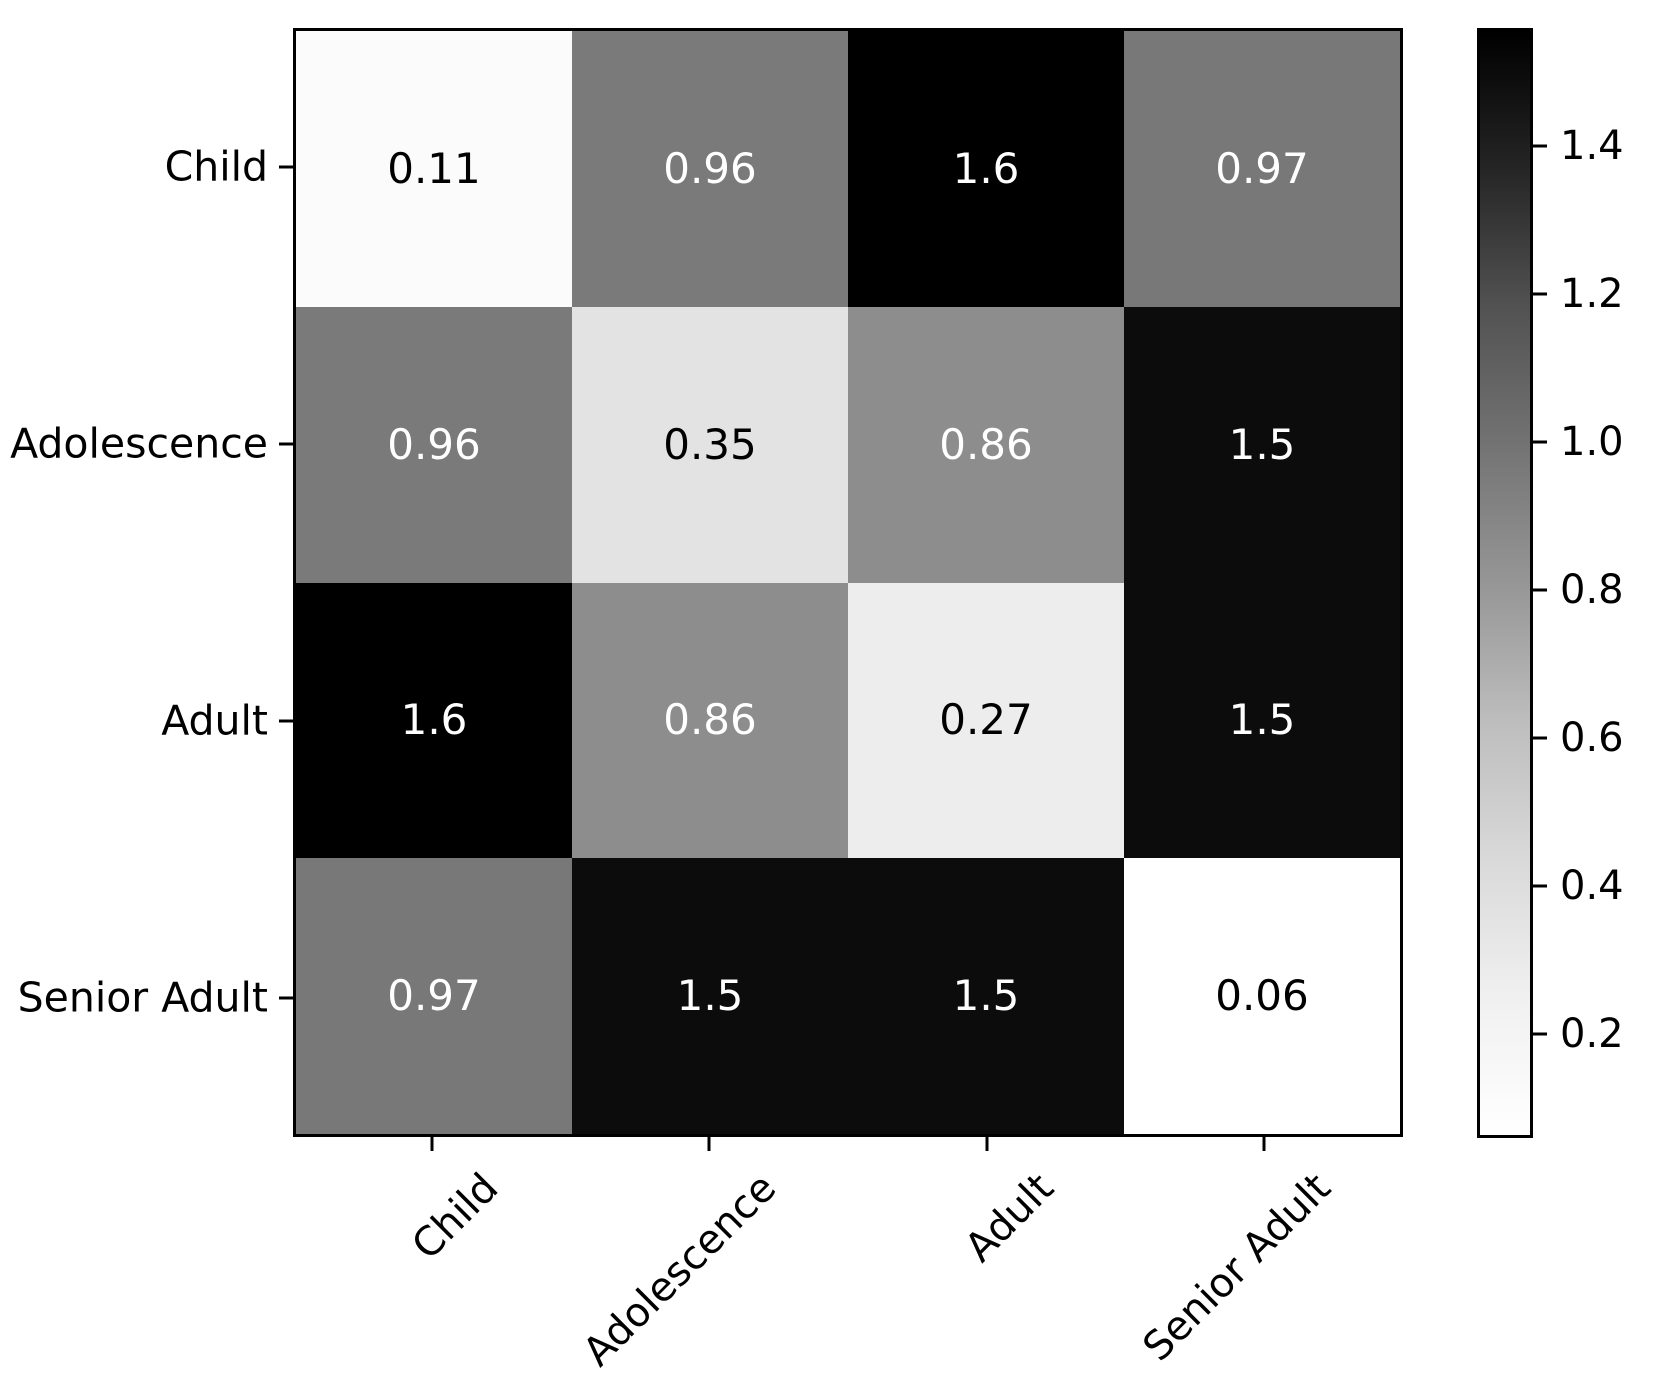  I want to click on y-axis-label: Adolescence, so click(139, 443).